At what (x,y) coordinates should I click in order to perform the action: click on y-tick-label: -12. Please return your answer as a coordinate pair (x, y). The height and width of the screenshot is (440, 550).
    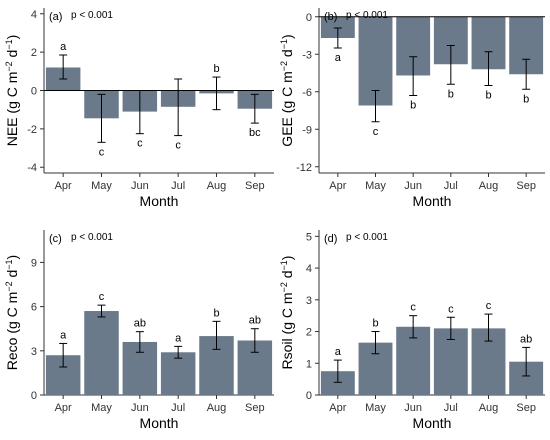
    Looking at the image, I should click on (304, 168).